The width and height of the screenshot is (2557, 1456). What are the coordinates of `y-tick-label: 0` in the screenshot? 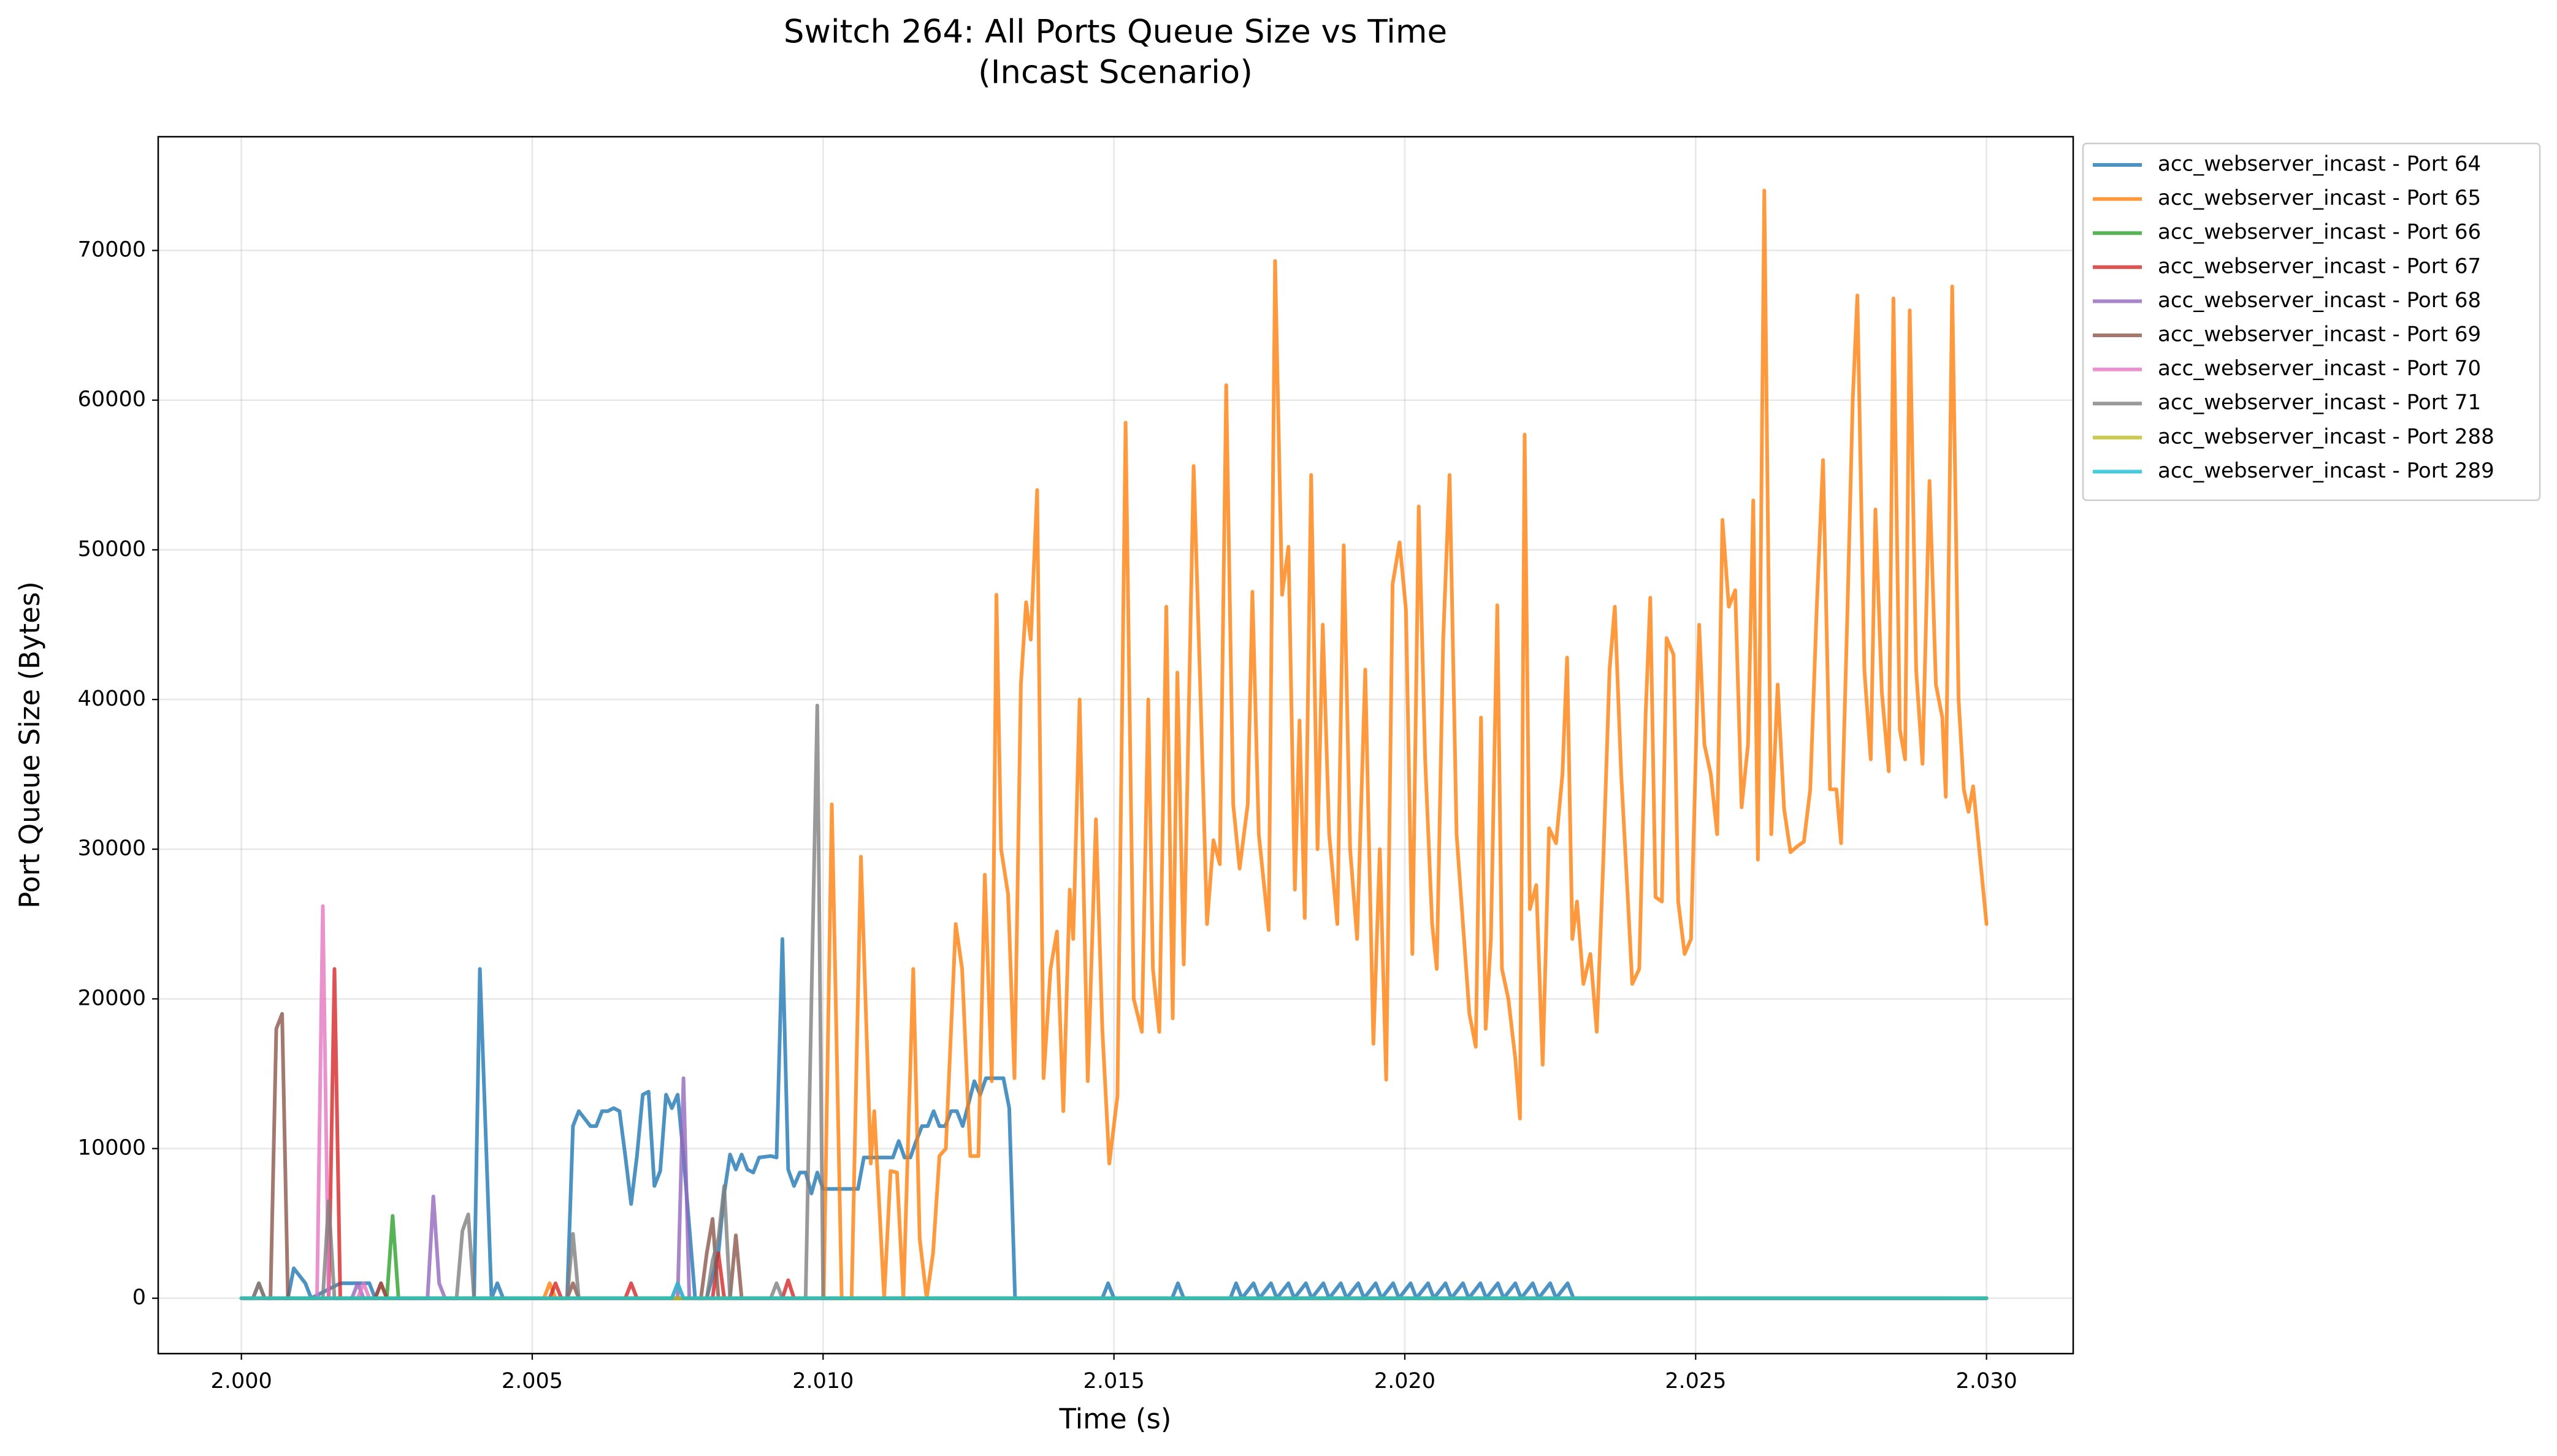 It's located at (139, 1298).